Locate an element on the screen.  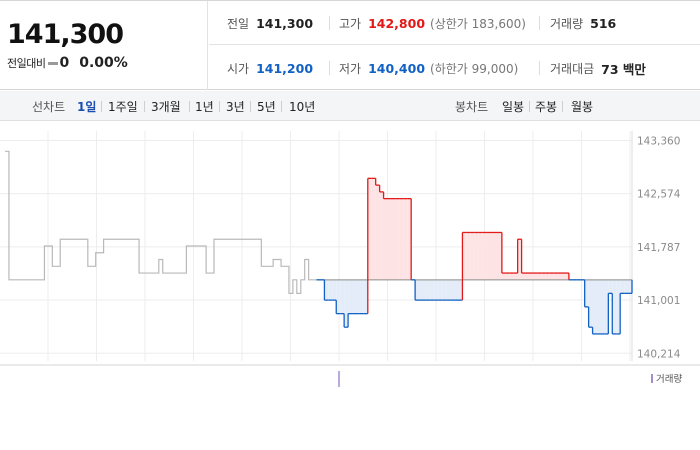
low-label: 저가 is located at coordinates (350, 68).